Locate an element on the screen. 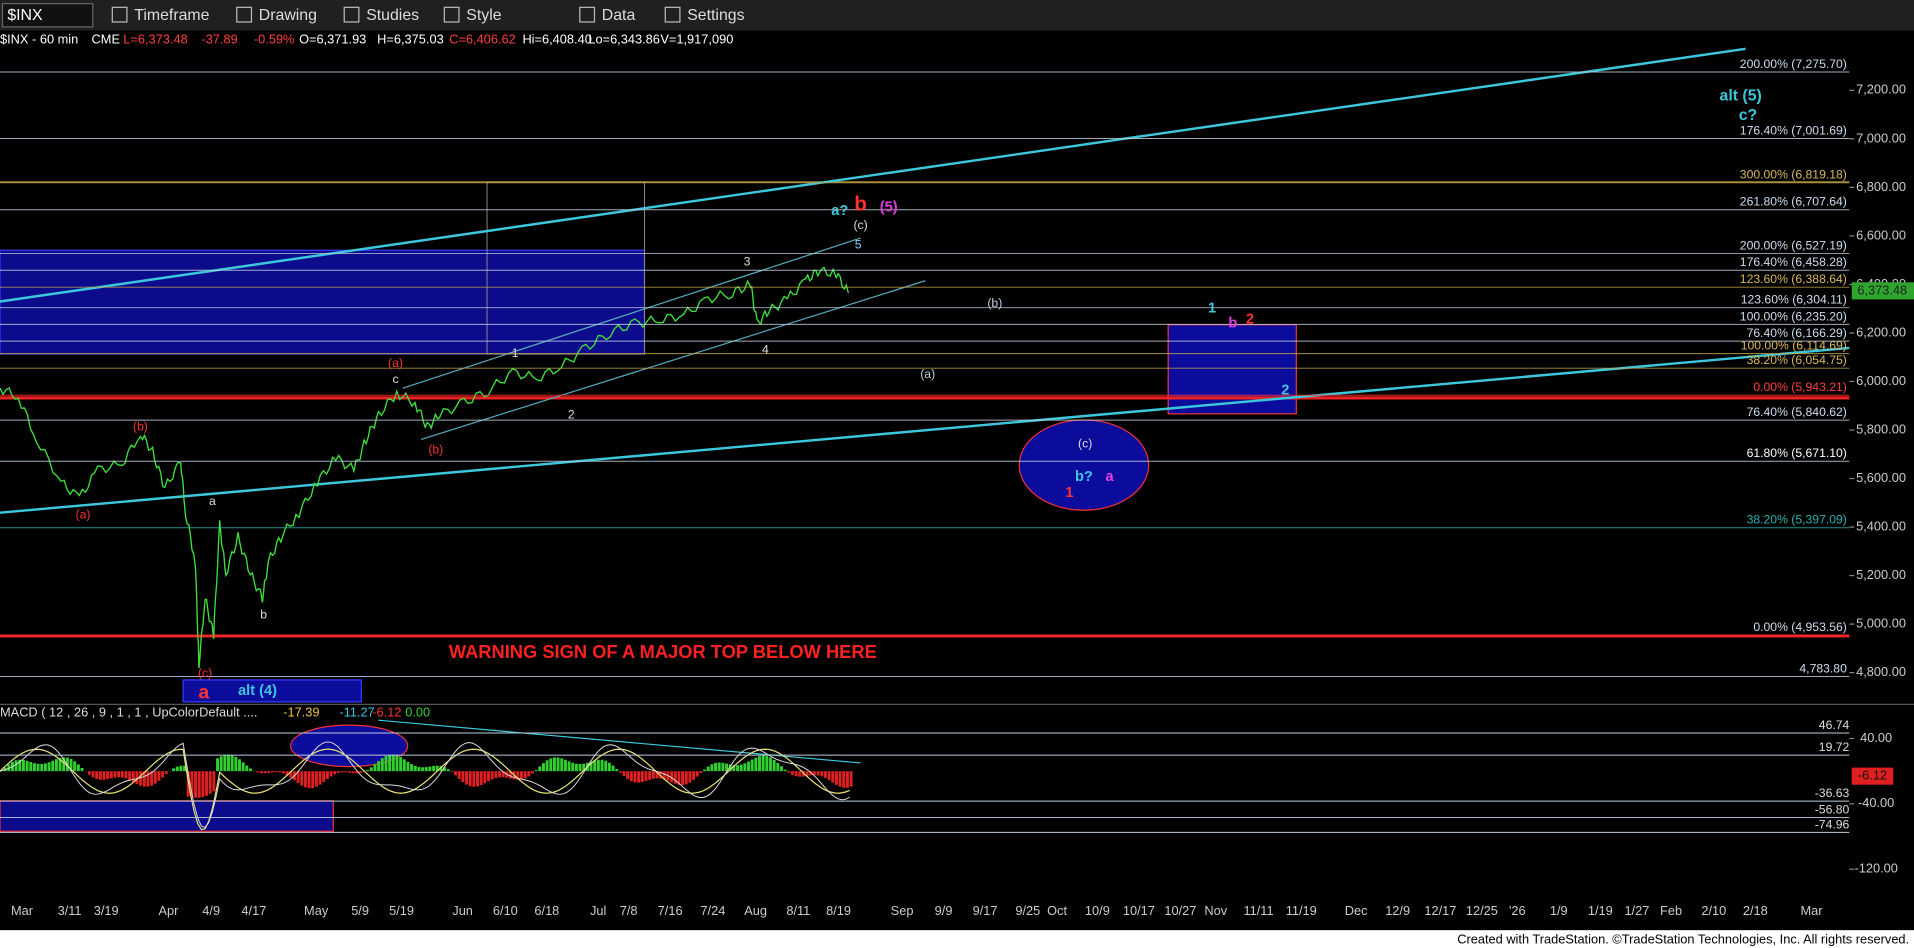 The height and width of the screenshot is (948, 1914). wave-label: (c) is located at coordinates (1085, 444).